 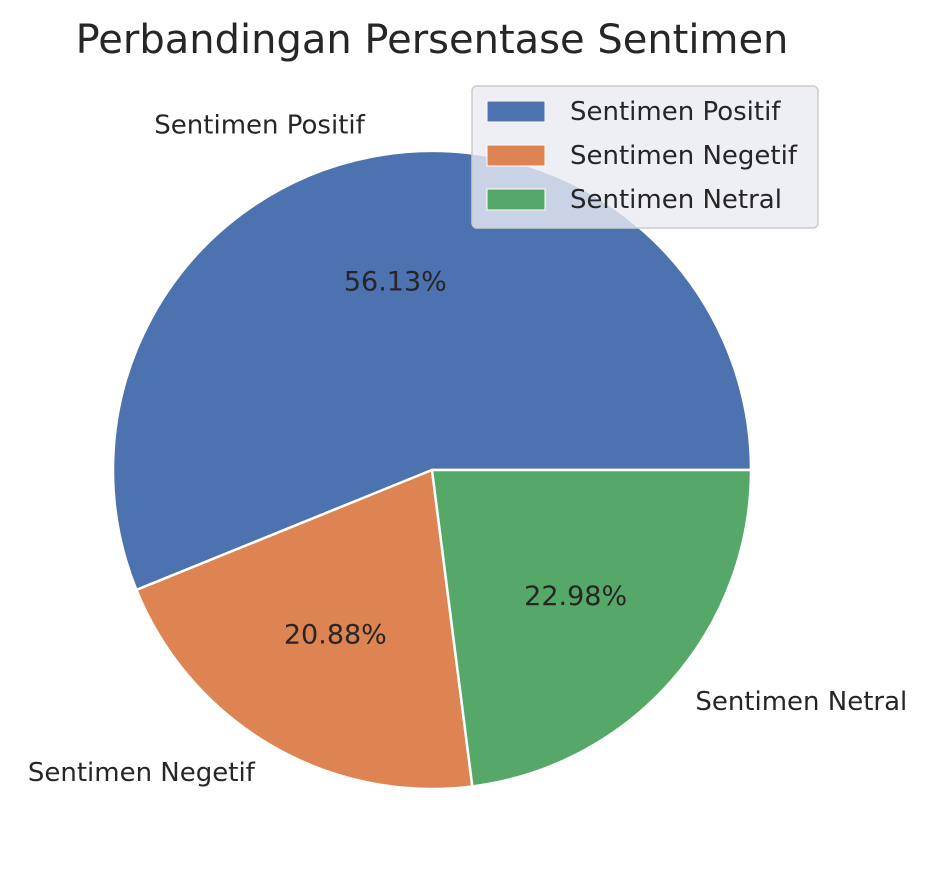 I want to click on legend-label-sentimen-positif: Sentimen Positif, so click(x=675, y=112).